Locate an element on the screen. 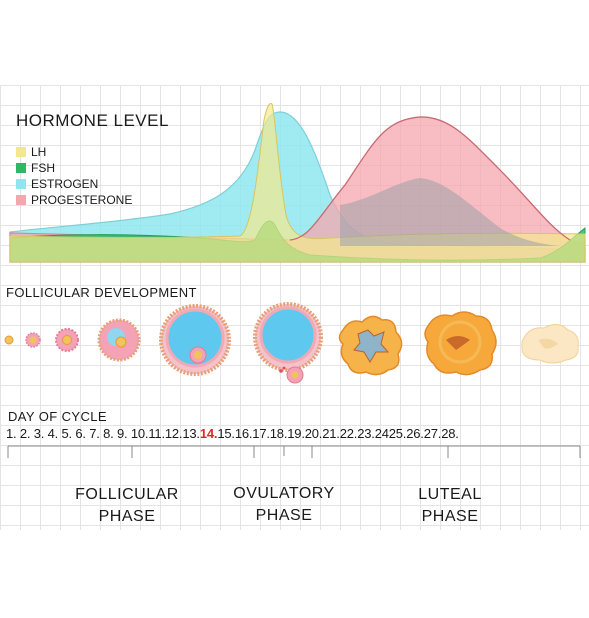 The height and width of the screenshot is (618, 589). legend-item-fsh: FSH is located at coordinates (35, 168).